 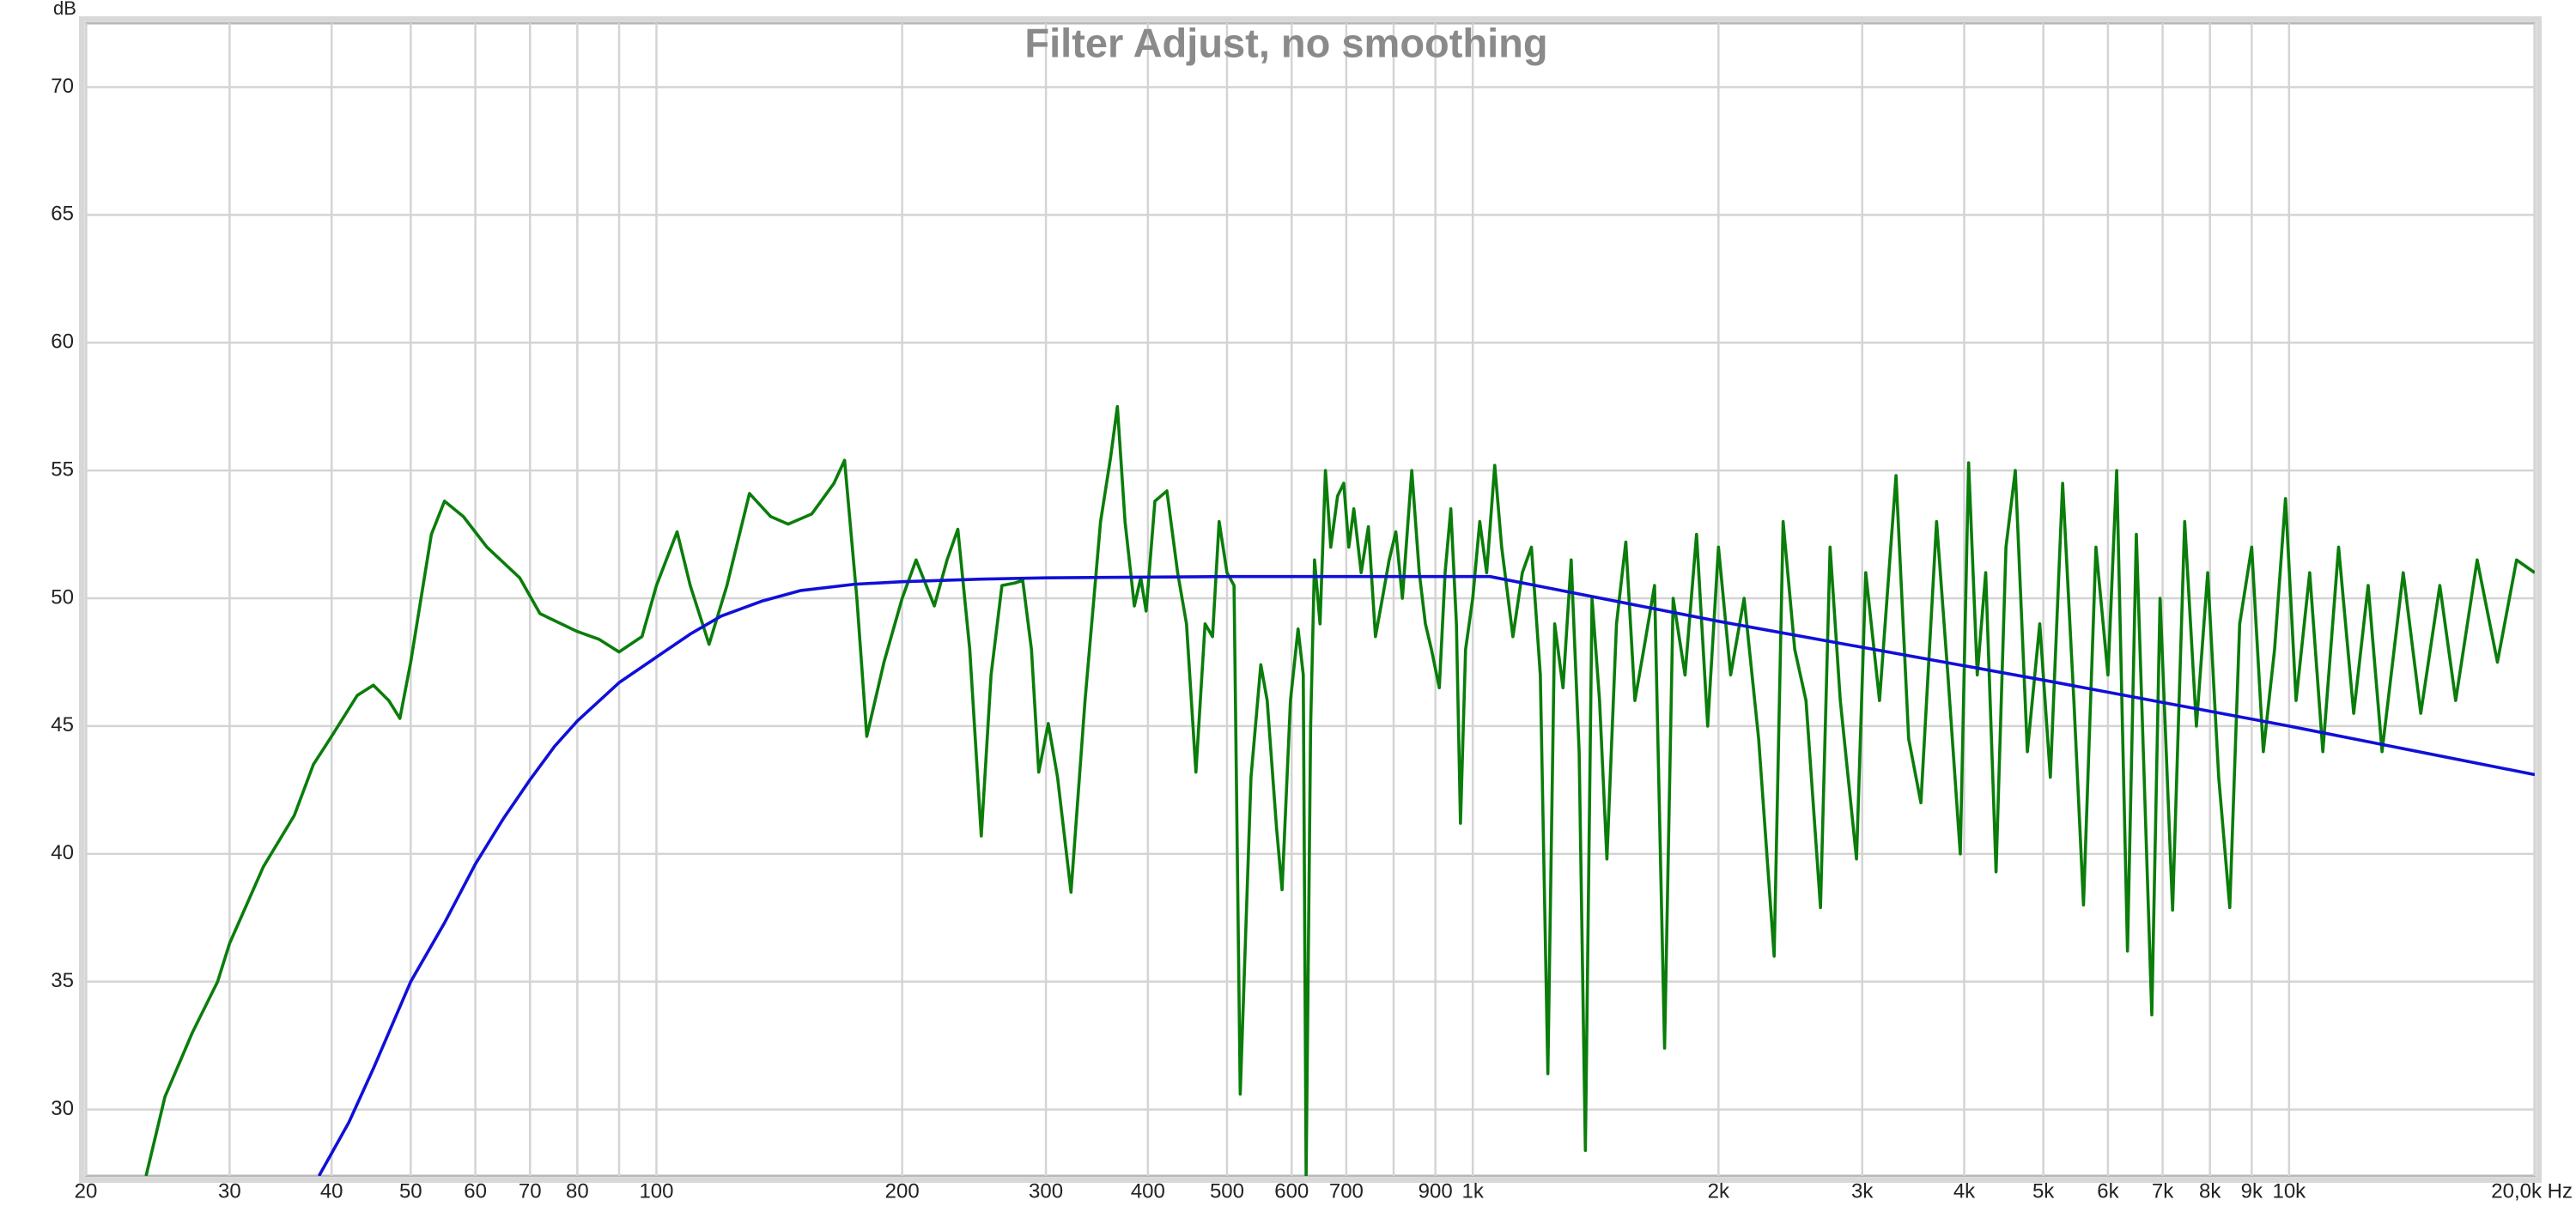 What do you see at coordinates (2289, 1191) in the screenshot?
I see `x-tick-label: 10k` at bounding box center [2289, 1191].